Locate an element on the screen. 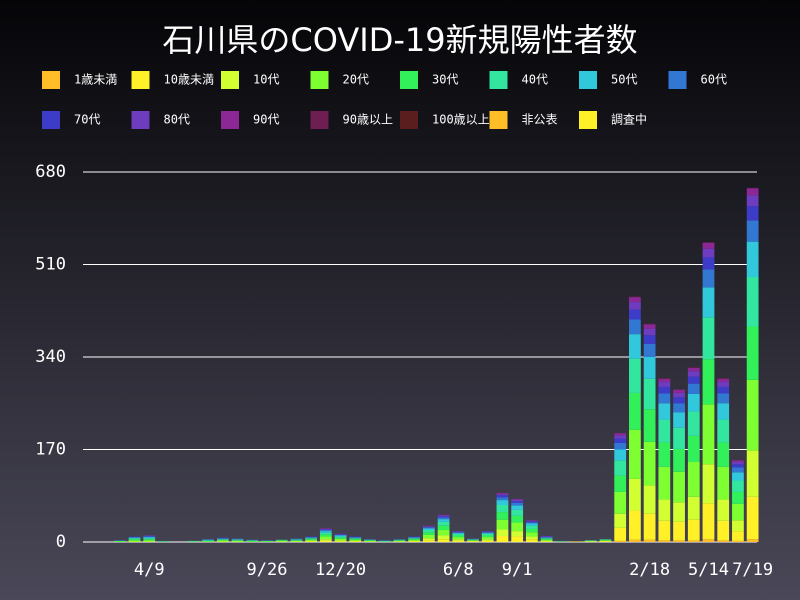 The height and width of the screenshot is (600, 800). legend-label: 60代 is located at coordinates (714, 80).